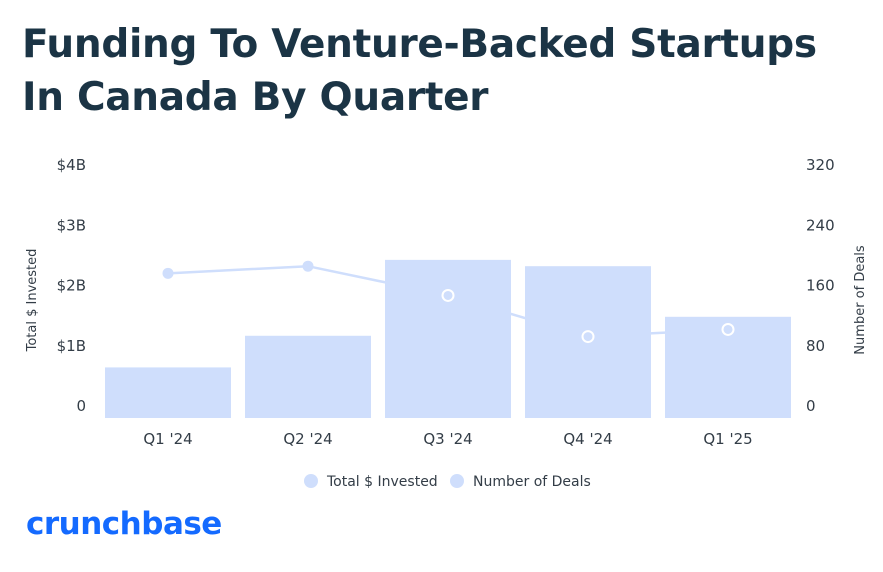  I want to click on legend-label: Total $ Invested, so click(382, 482).